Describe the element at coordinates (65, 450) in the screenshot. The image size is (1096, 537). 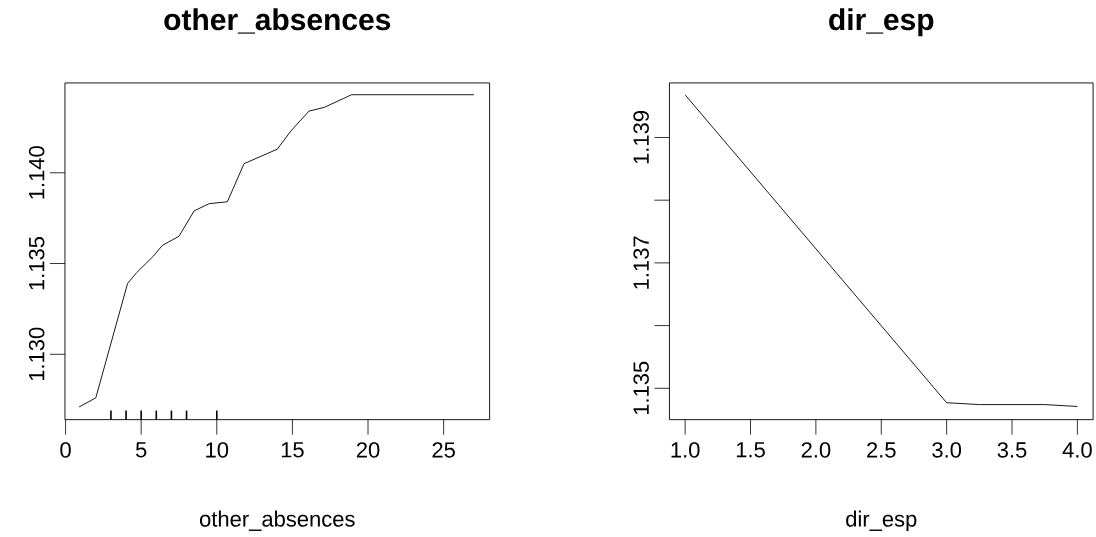
I see `x-tick-label: 0` at that location.